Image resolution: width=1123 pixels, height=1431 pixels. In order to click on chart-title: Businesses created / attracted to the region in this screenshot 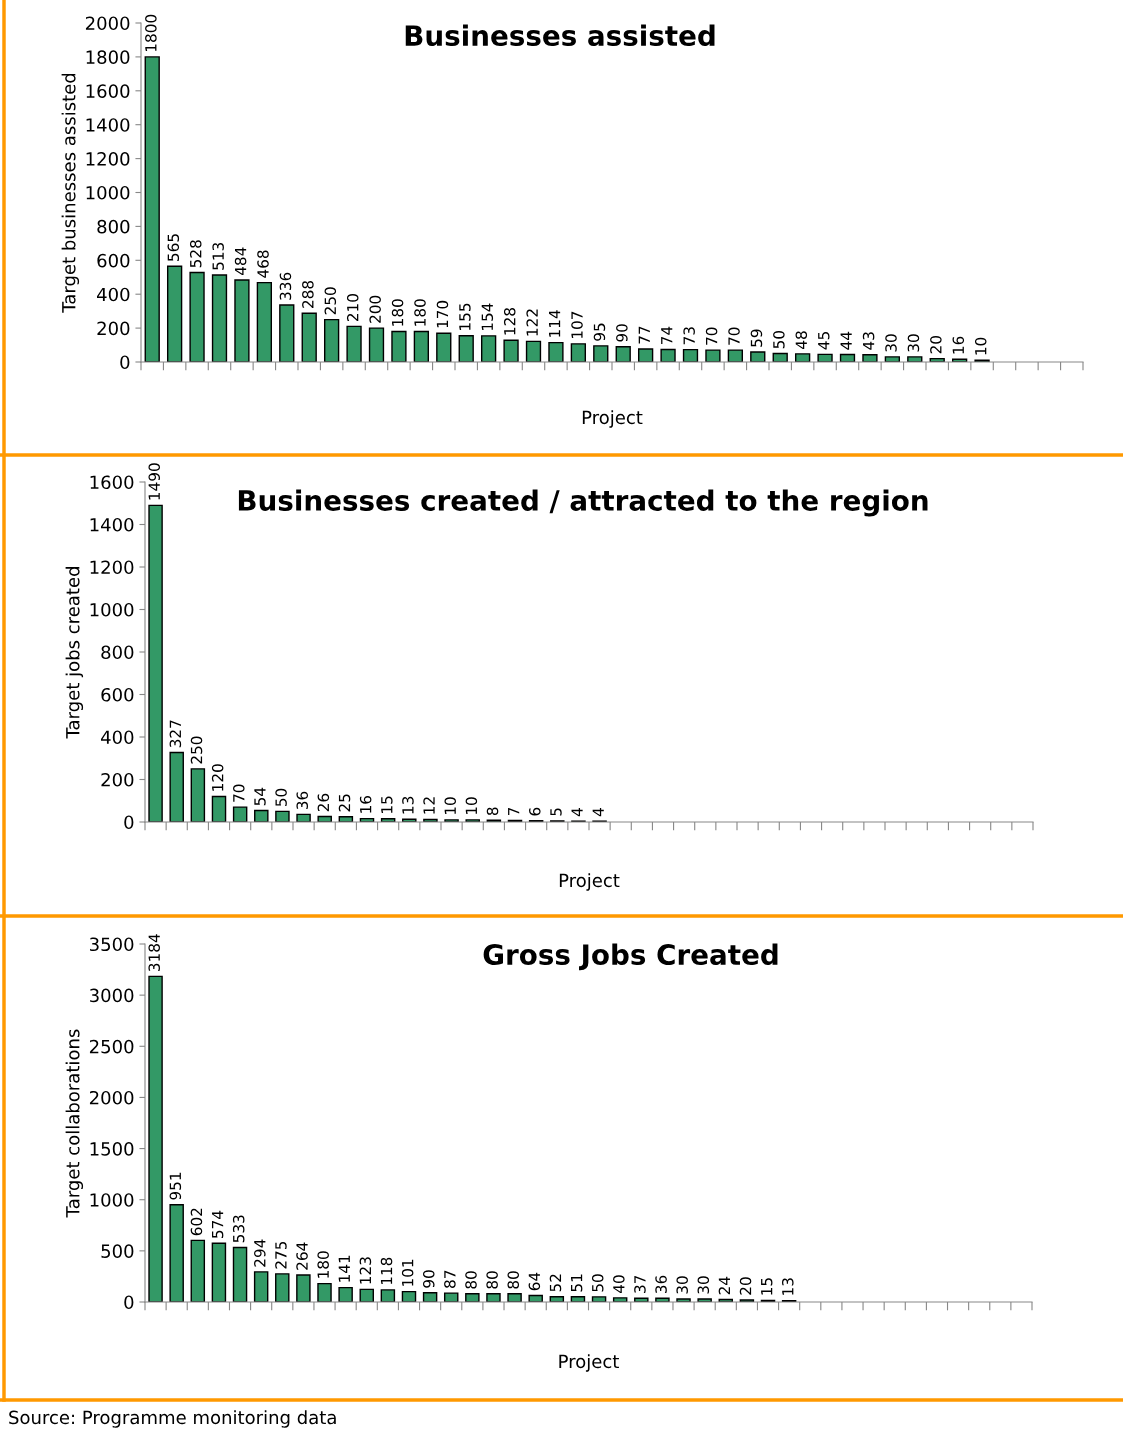, I will do `click(583, 503)`.